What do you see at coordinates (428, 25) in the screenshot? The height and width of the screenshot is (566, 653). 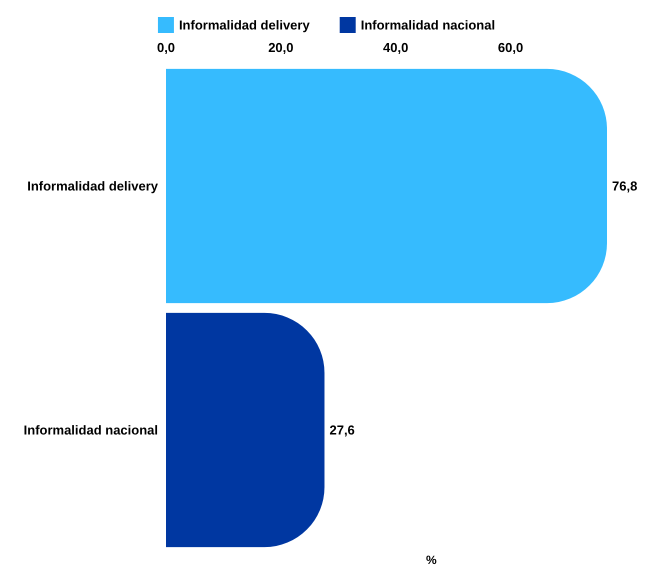 I see `legend-label: Informalidad nacional` at bounding box center [428, 25].